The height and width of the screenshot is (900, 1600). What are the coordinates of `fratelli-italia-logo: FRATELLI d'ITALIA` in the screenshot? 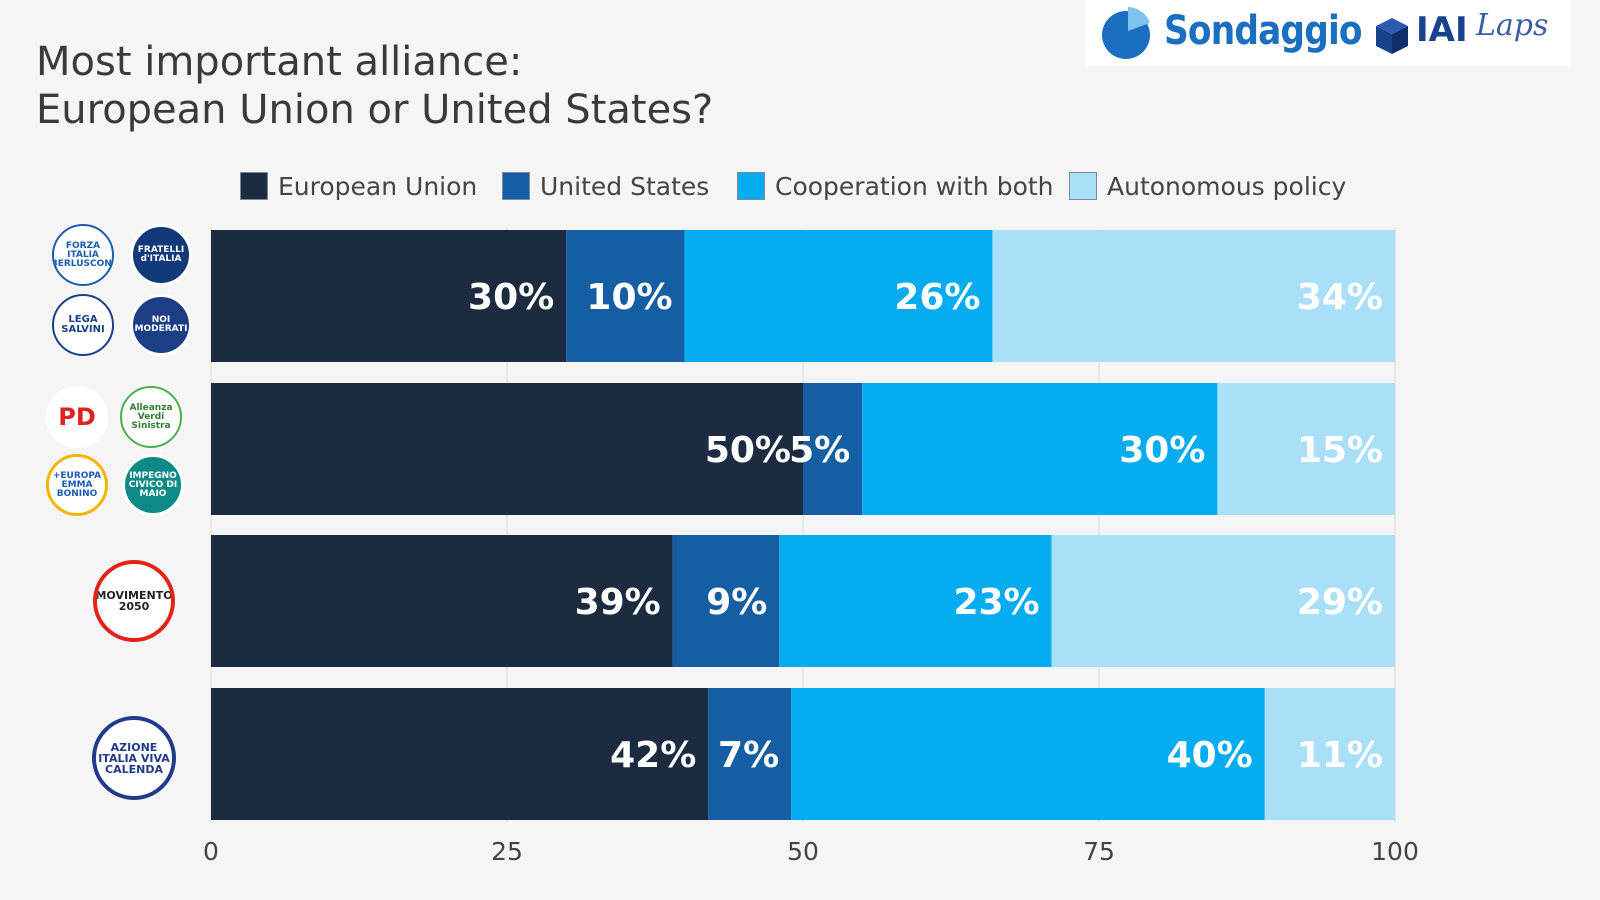 It's located at (161, 255).